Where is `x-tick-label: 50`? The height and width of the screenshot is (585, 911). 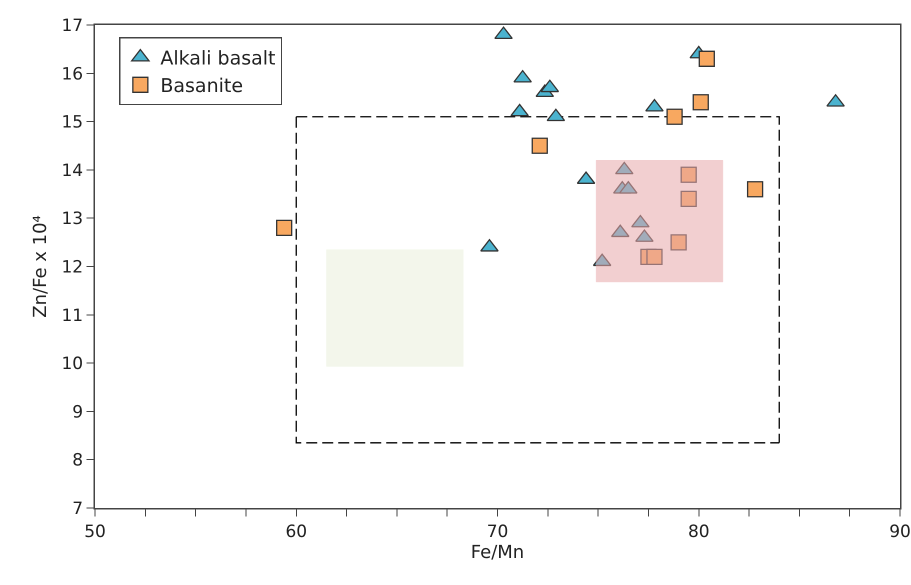 x-tick-label: 50 is located at coordinates (95, 532).